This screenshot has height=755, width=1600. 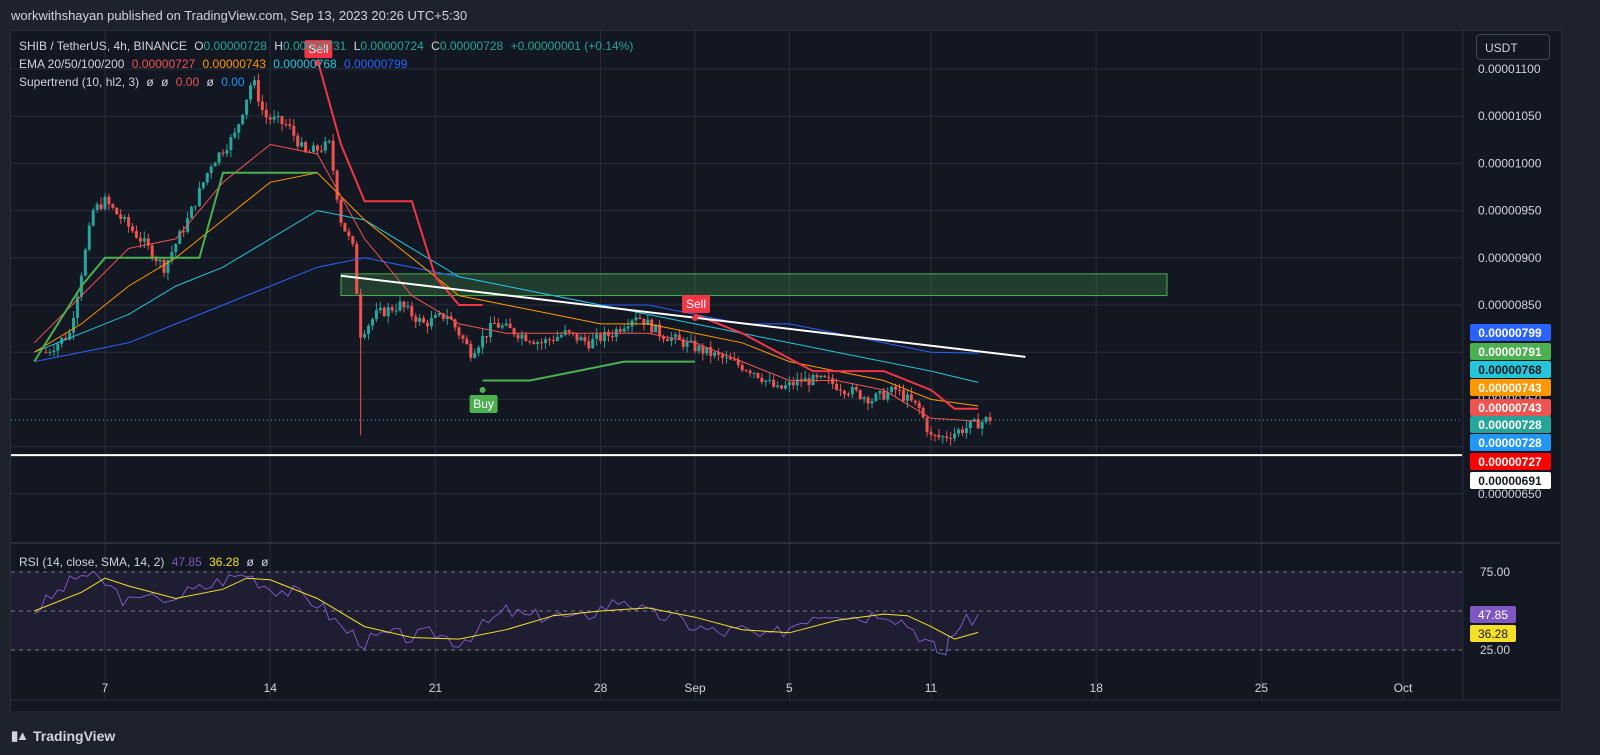 What do you see at coordinates (1510, 424) in the screenshot?
I see `price-tag: 0.00000728` at bounding box center [1510, 424].